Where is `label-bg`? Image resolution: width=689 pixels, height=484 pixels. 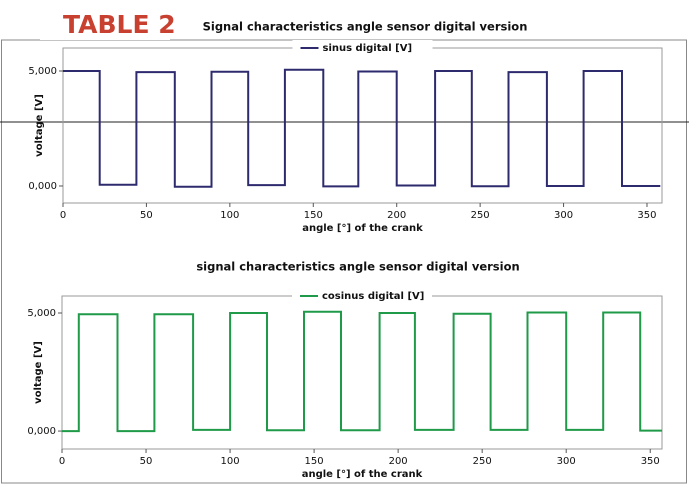 label-bg is located at coordinates (105, 24).